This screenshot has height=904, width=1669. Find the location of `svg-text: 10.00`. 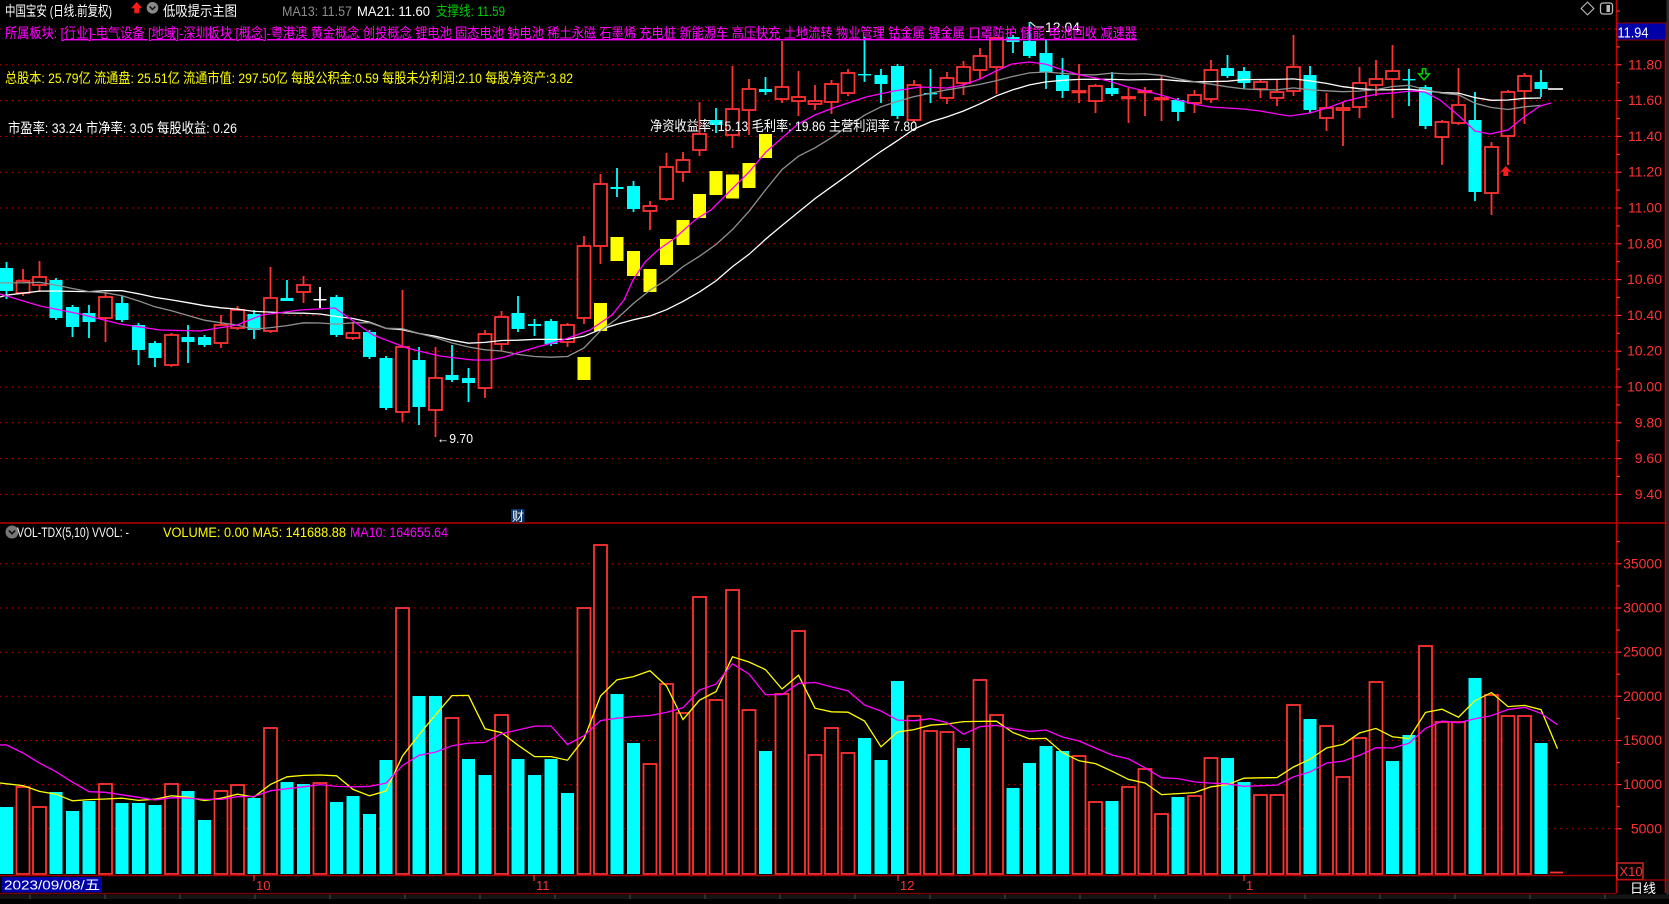

svg-text: 10.00 is located at coordinates (1644, 387).